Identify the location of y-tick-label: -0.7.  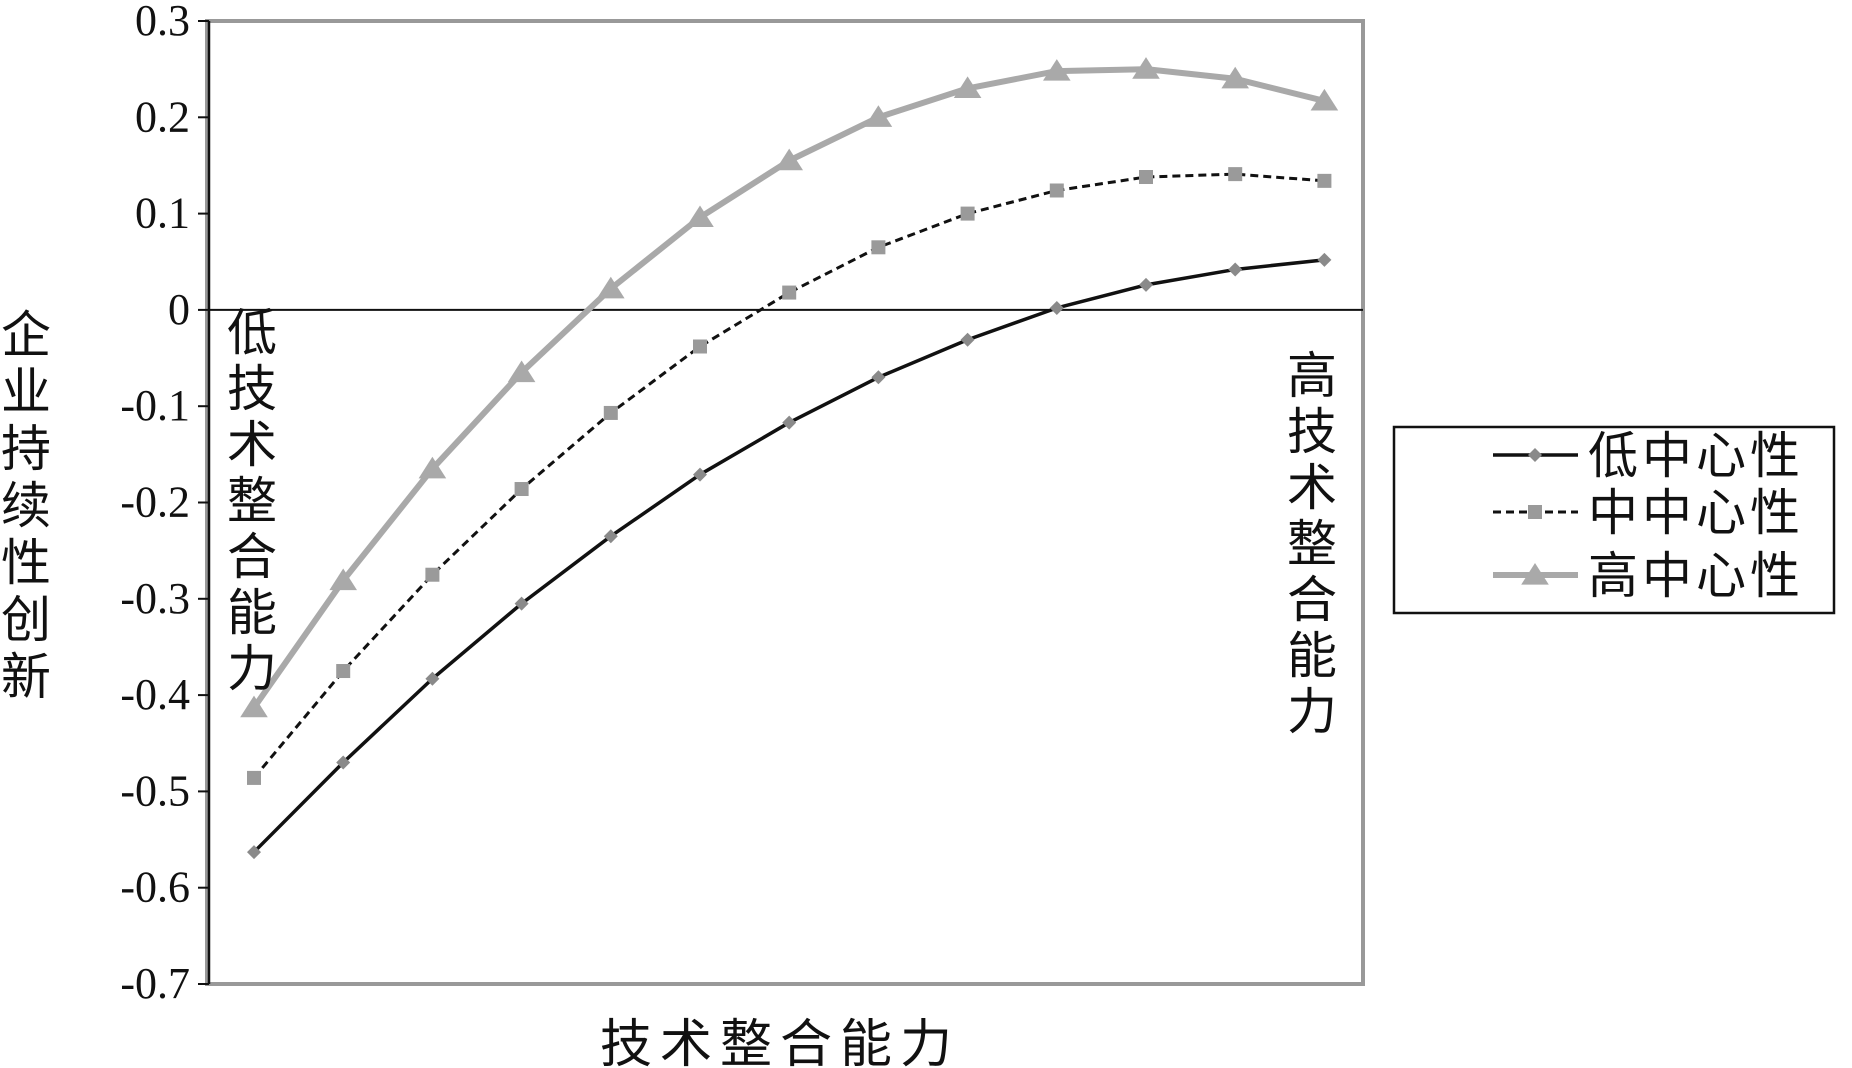
(155, 983).